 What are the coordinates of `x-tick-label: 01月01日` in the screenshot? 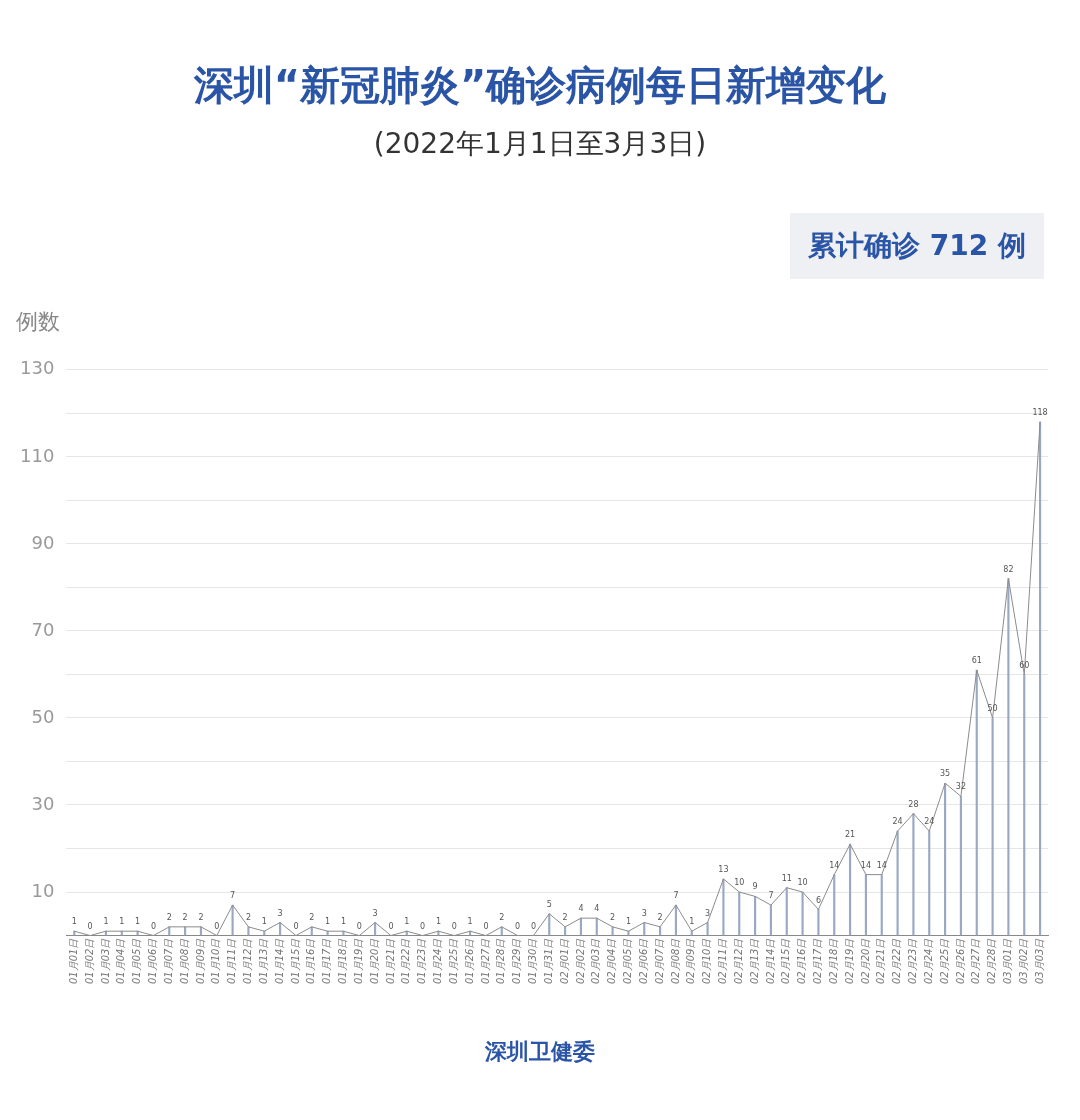 It's located at (73, 960).